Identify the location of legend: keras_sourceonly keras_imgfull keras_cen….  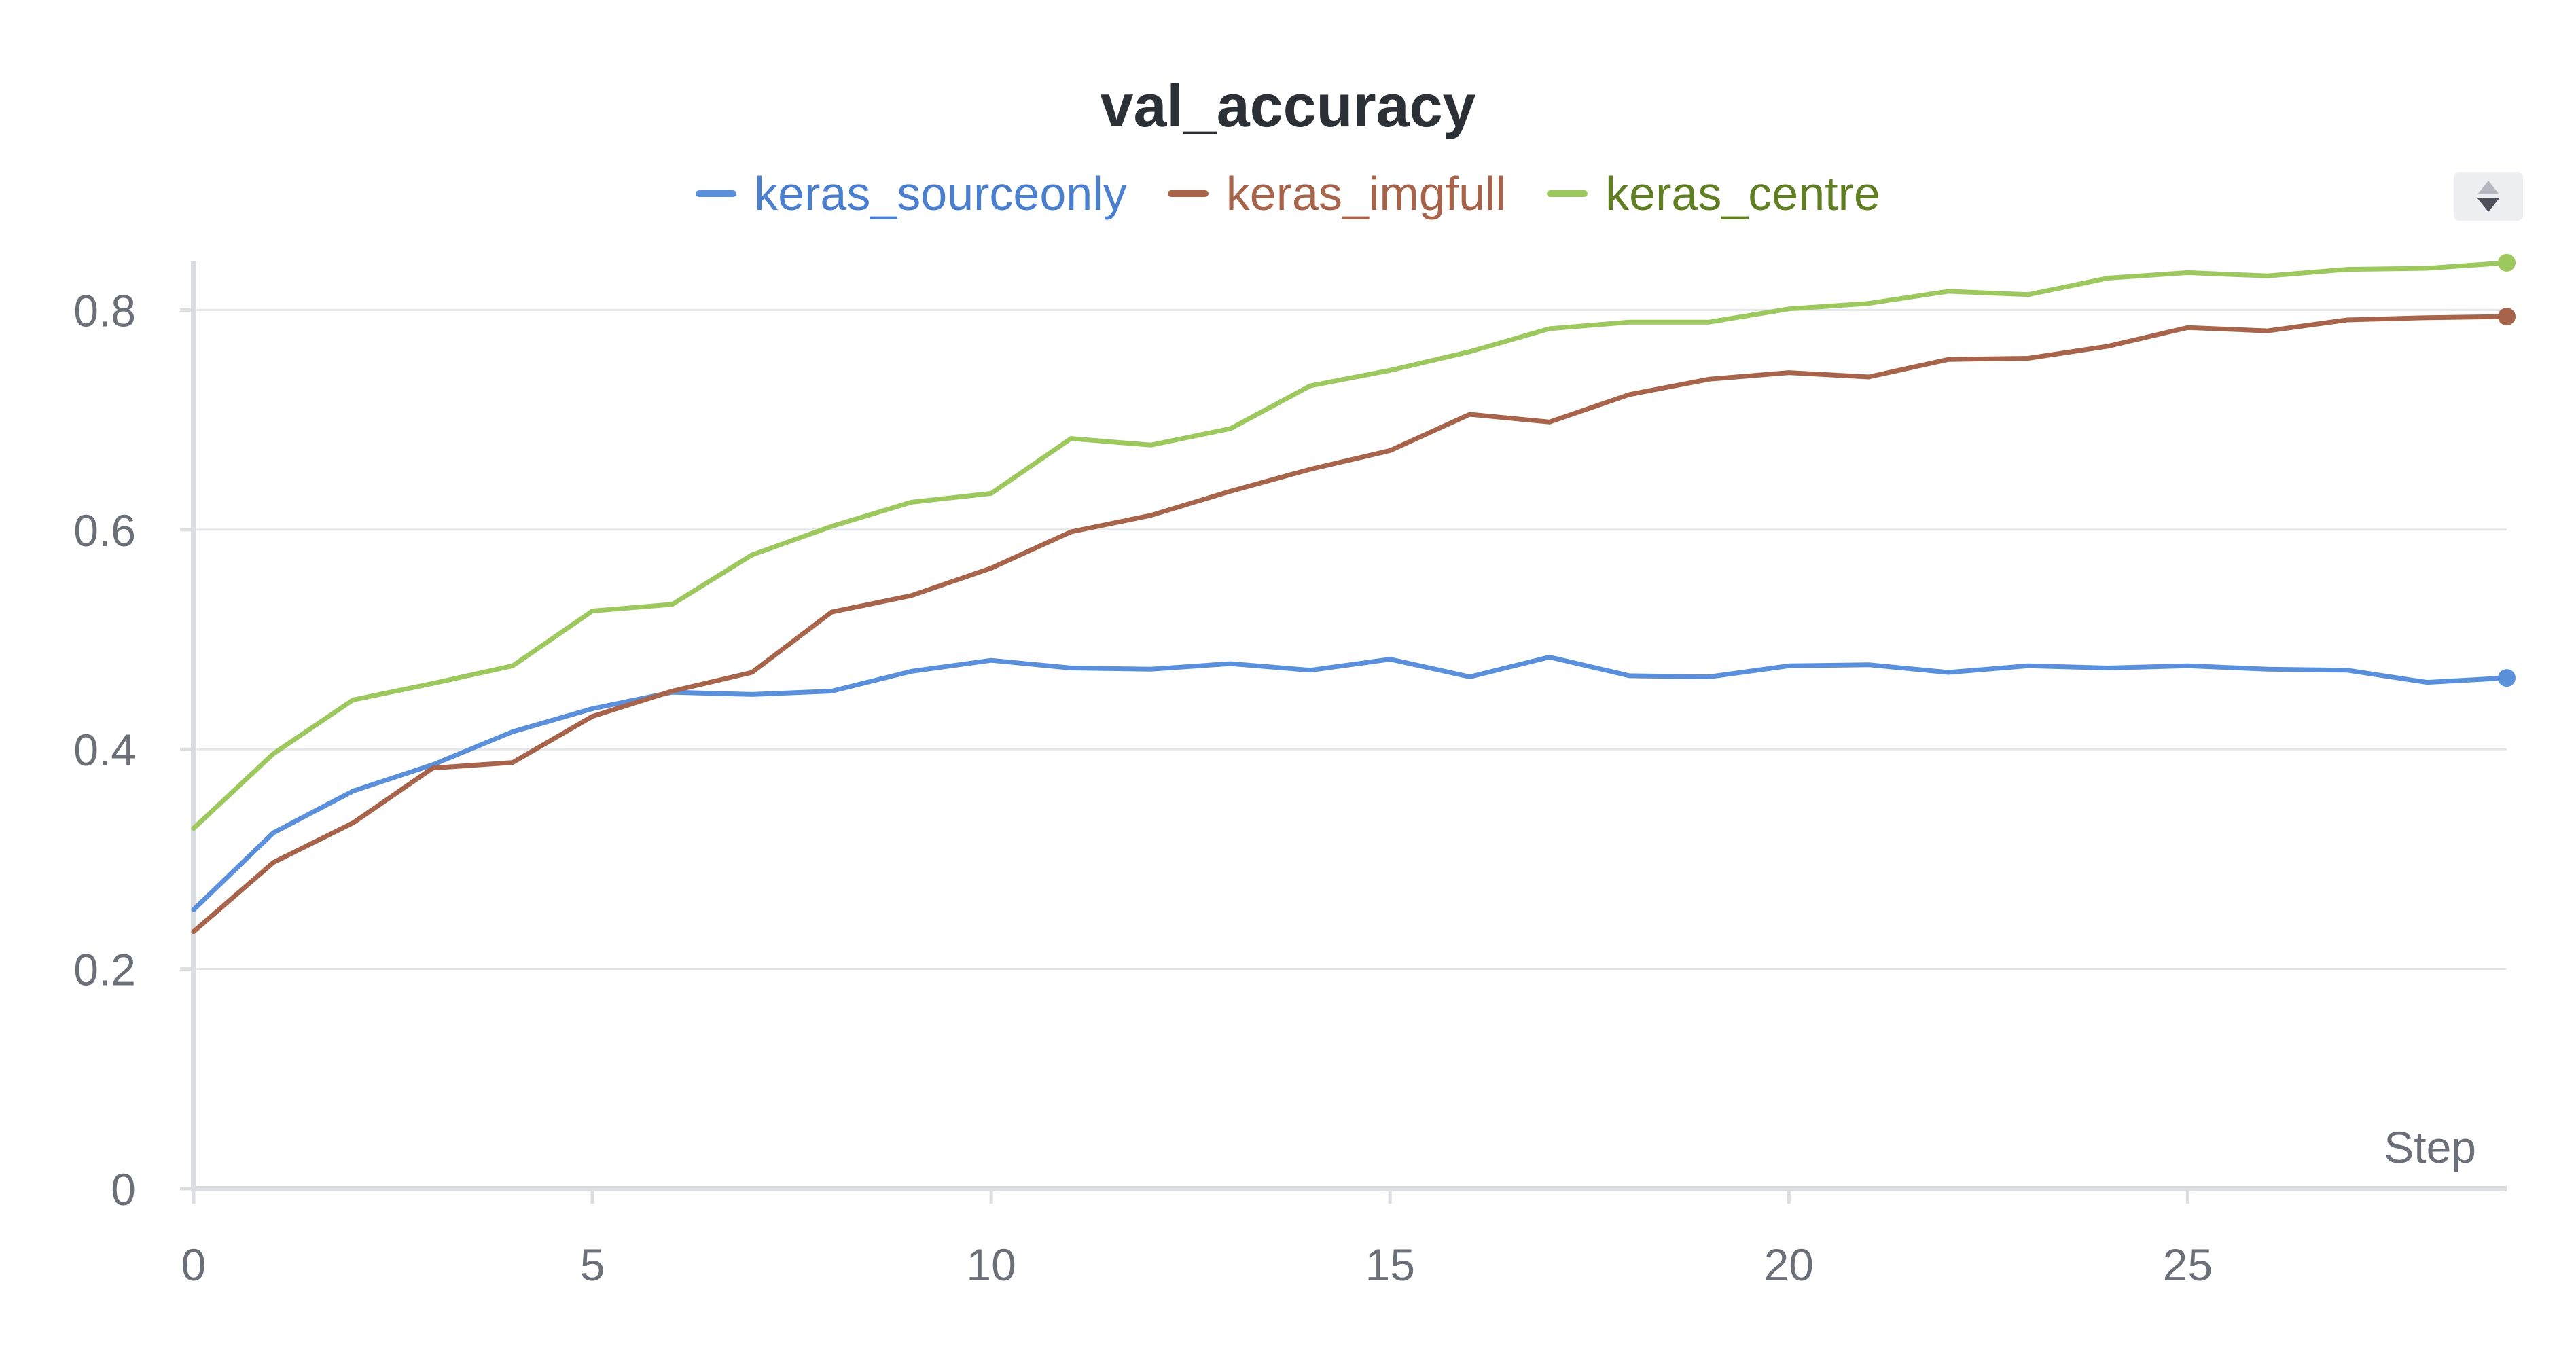
(1288, 193).